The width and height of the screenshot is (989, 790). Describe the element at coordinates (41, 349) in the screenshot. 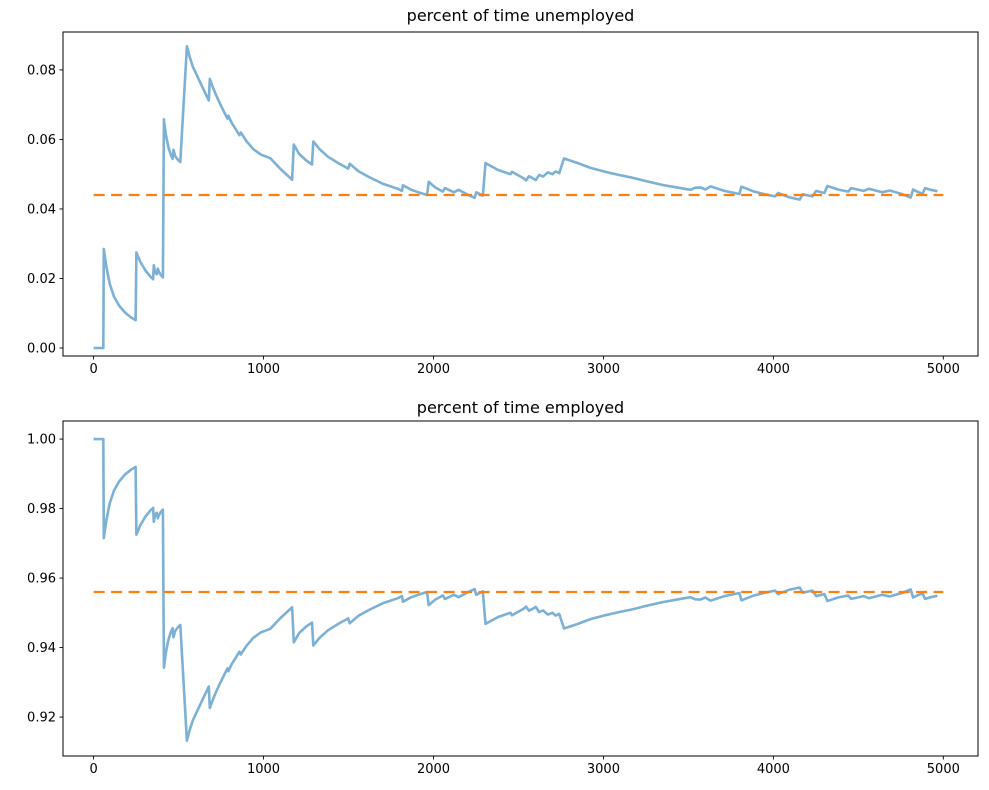

I see `y-tick-label: 0.00` at that location.